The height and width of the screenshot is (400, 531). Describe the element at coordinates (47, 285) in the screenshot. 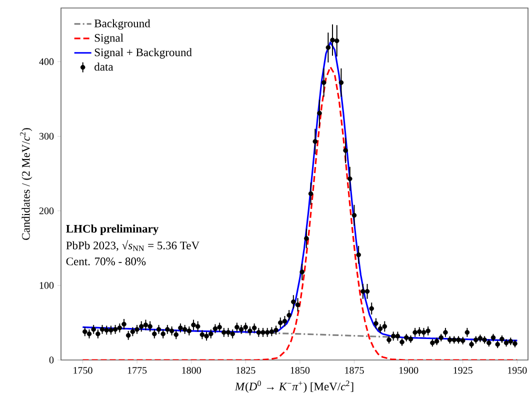

I see `y-tick-label: 100` at that location.